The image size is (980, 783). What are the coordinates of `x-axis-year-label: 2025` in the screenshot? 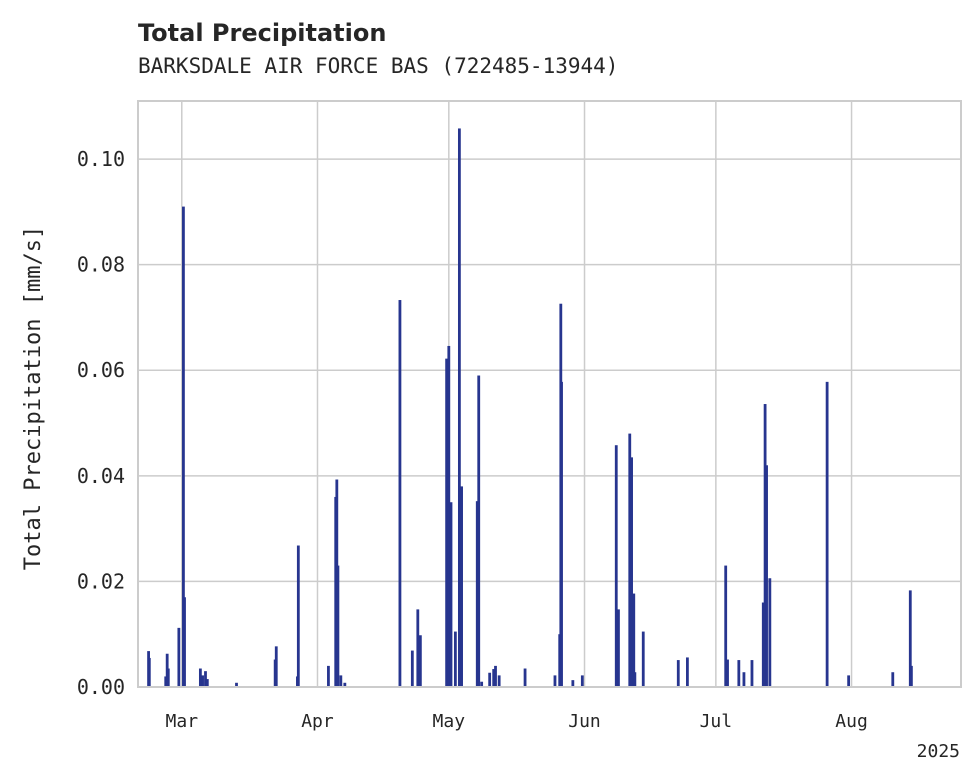 It's located at (938, 751).